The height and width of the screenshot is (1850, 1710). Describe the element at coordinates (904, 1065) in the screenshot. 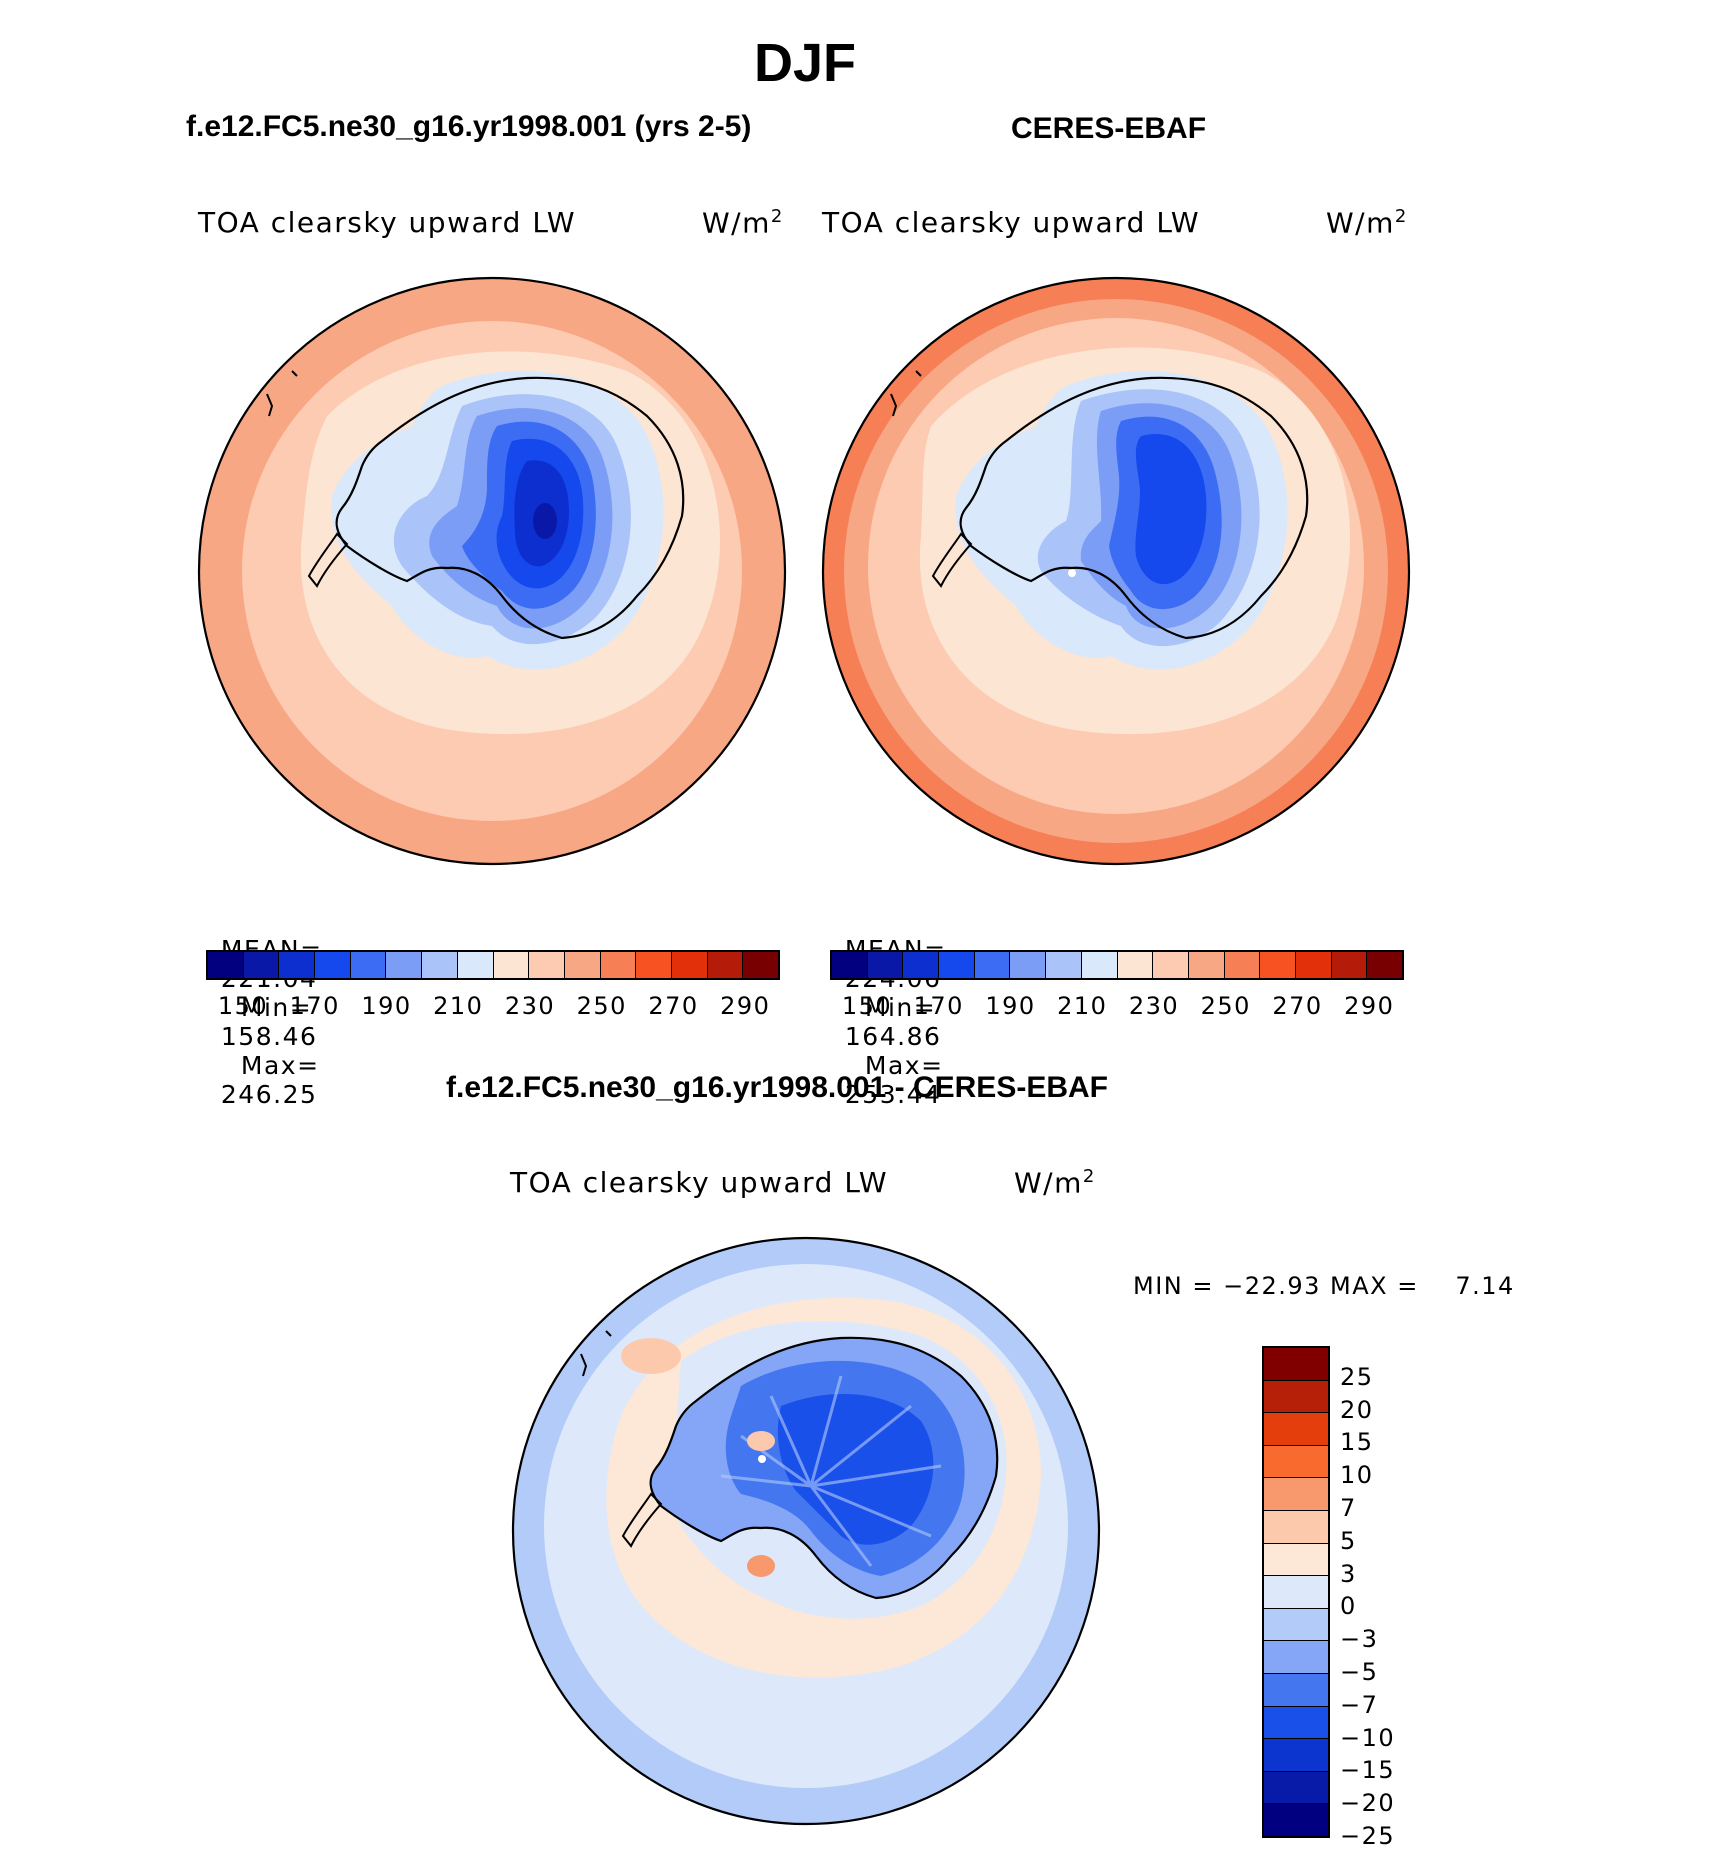

I see `panel-2-max-label: Max=` at that location.